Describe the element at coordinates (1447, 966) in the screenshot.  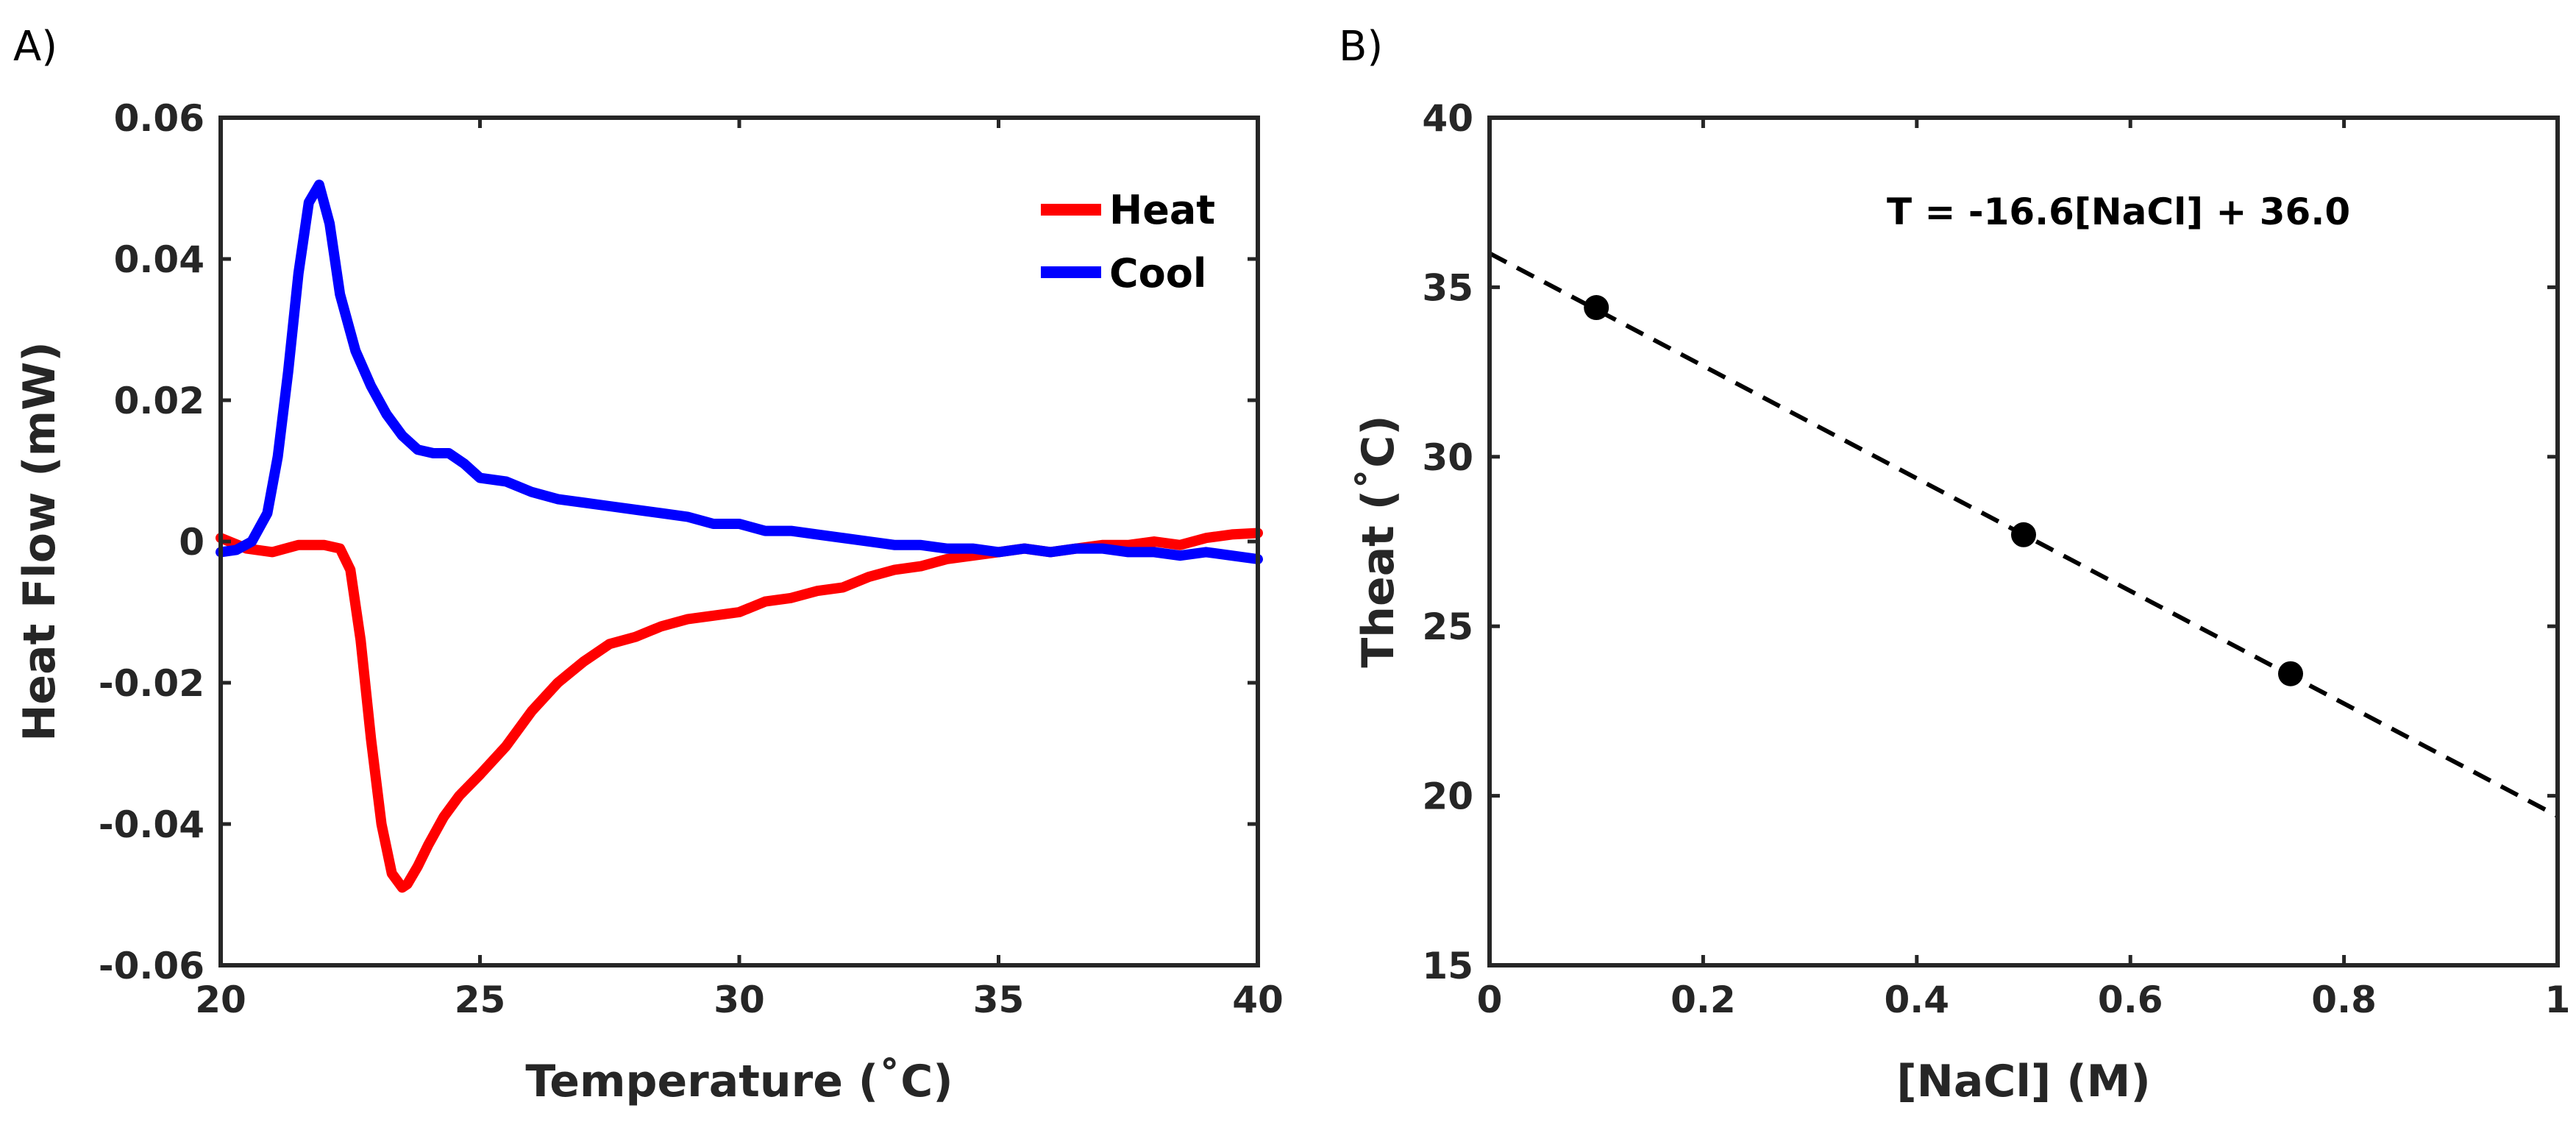
I see `panel-b-y-tick-label: 15` at that location.